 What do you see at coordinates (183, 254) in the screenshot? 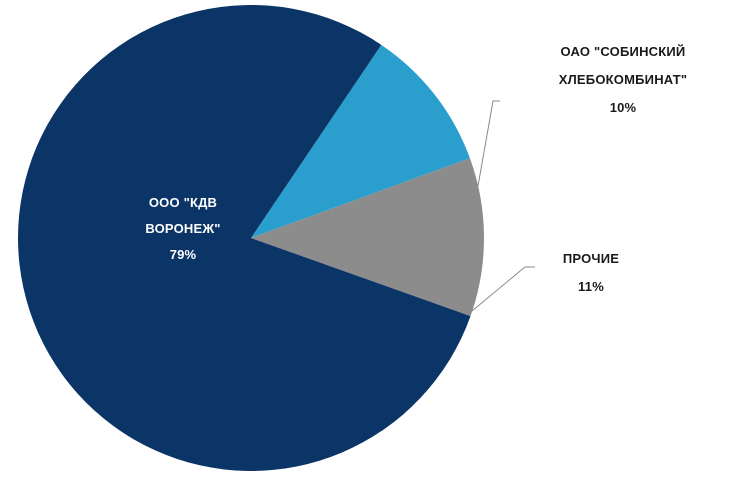
I see `slice-value-label-0: 79%` at bounding box center [183, 254].